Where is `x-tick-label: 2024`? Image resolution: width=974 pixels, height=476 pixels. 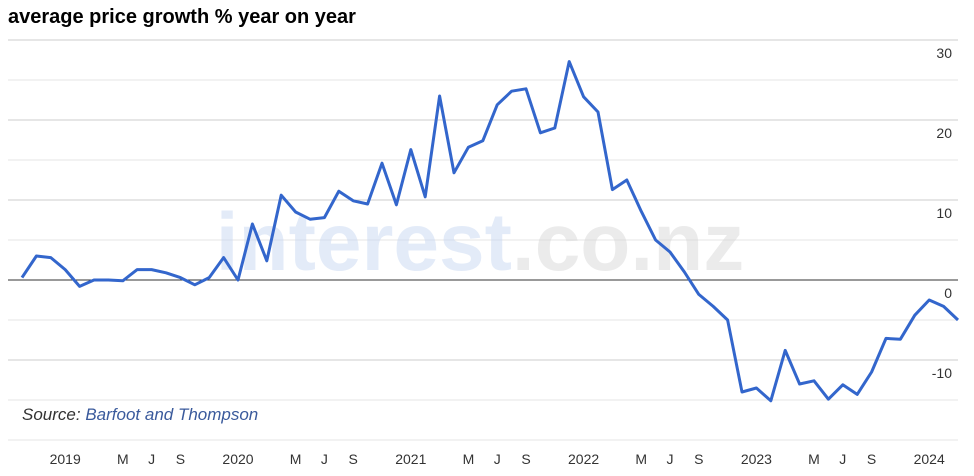 x-tick-label: 2024 is located at coordinates (929, 459).